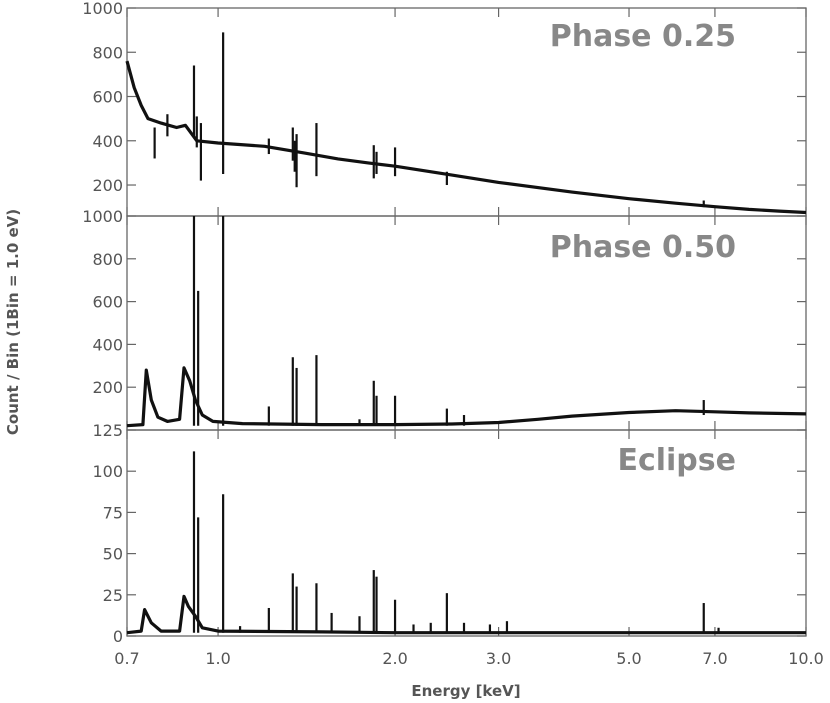 Image resolution: width=830 pixels, height=703 pixels. Describe the element at coordinates (465, 691) in the screenshot. I see `x-axis-title: Energy [keV]` at that location.